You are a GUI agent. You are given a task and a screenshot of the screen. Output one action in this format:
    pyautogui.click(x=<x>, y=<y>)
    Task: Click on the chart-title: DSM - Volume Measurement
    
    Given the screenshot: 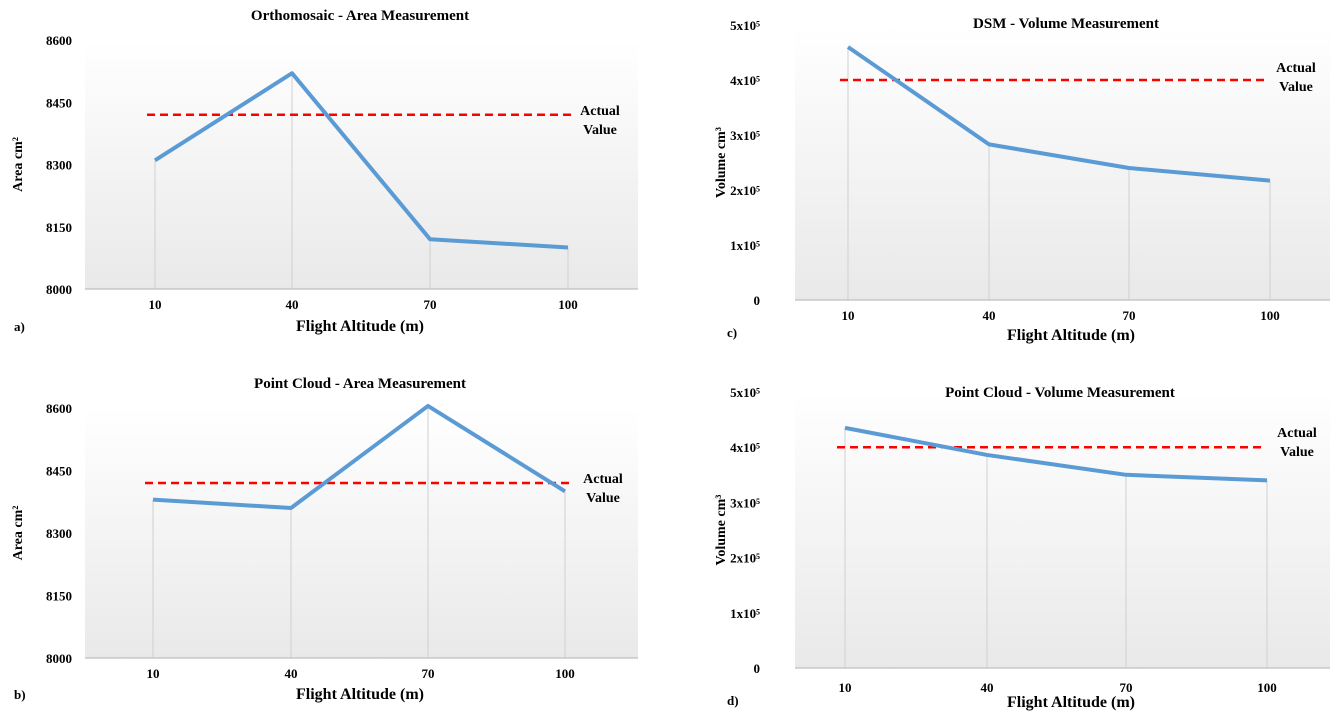 What is the action you would take?
    pyautogui.click(x=1066, y=24)
    